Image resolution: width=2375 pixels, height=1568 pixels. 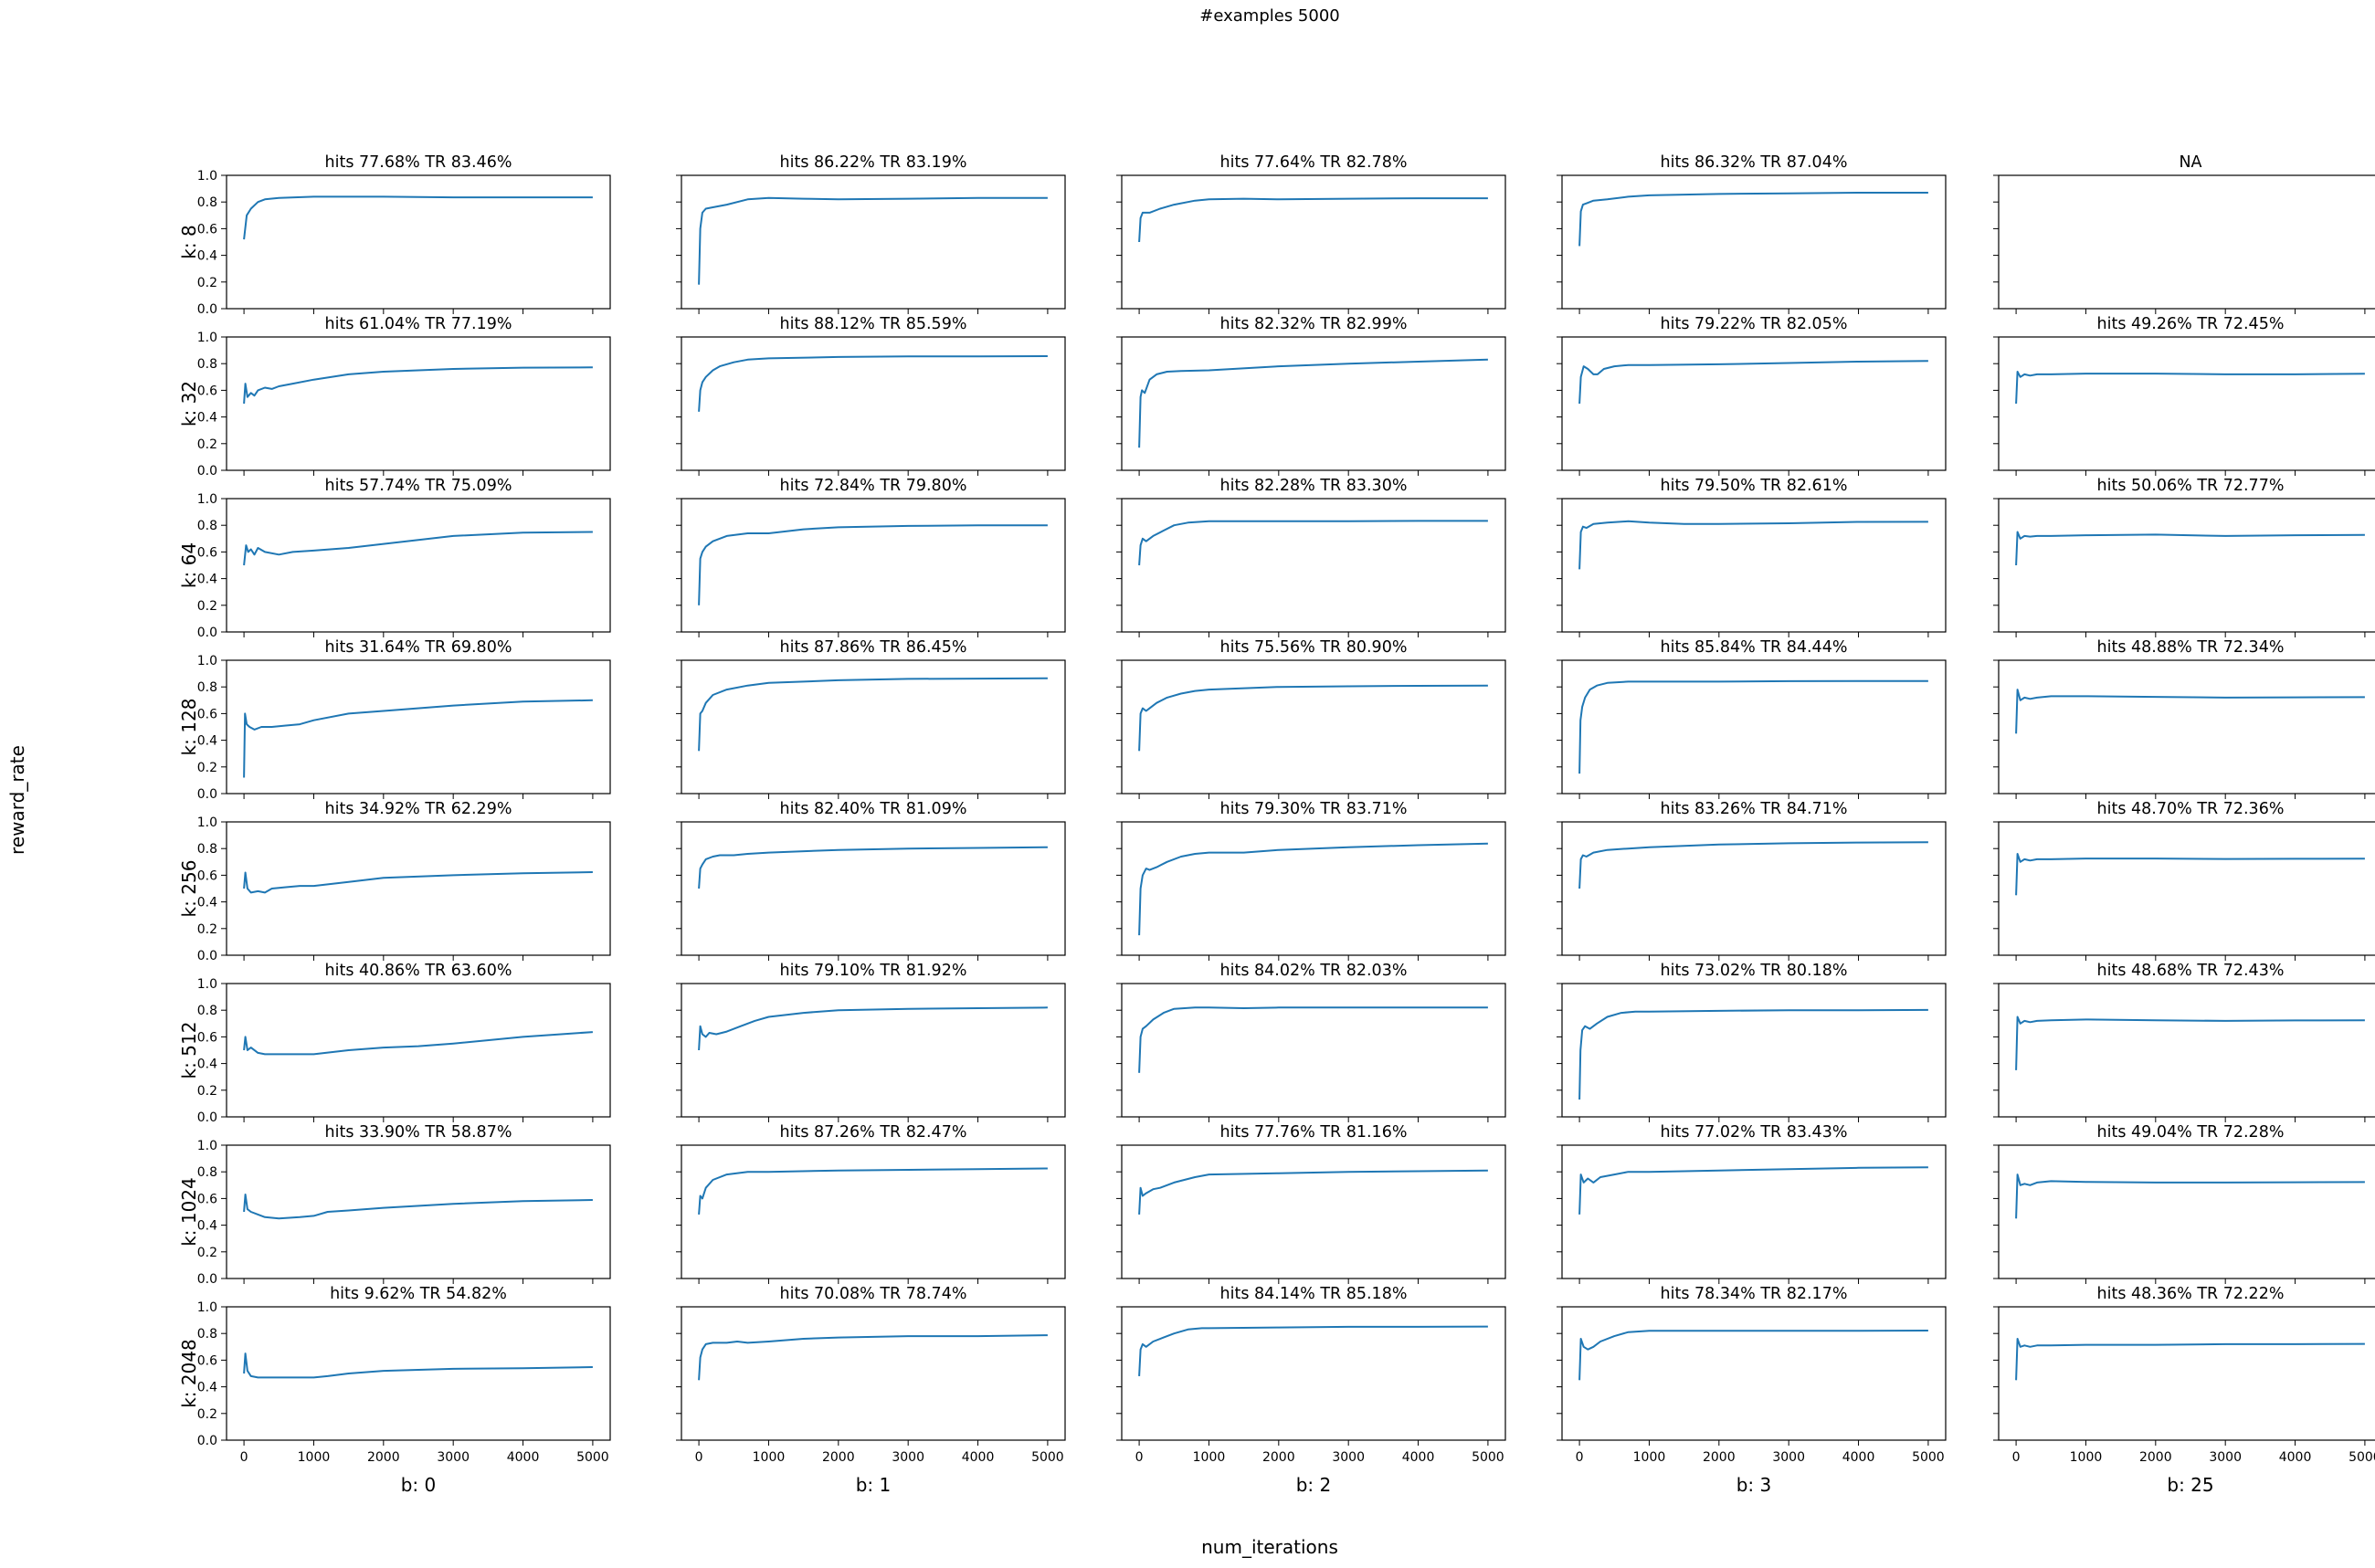 What do you see at coordinates (189, 1050) in the screenshot?
I see `row-label: k: 512` at bounding box center [189, 1050].